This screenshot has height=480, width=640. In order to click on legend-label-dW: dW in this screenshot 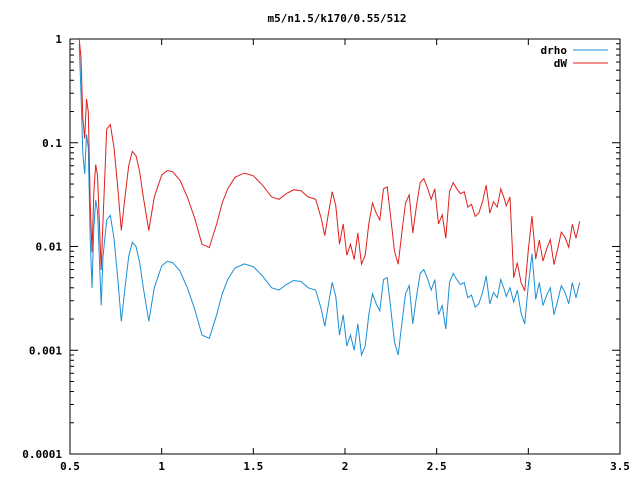, I will do `click(561, 63)`.